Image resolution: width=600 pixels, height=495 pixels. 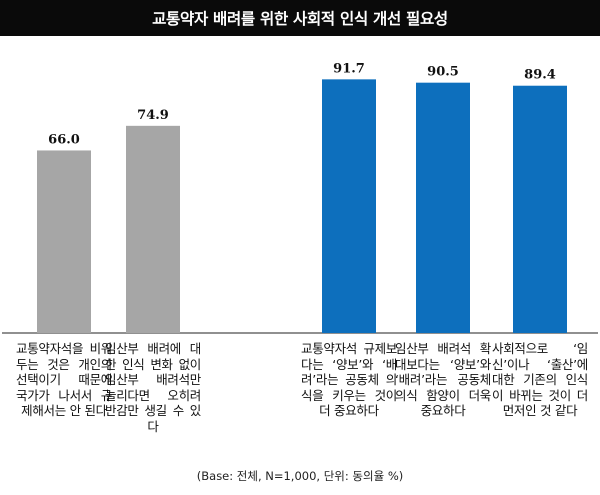 What do you see at coordinates (349, 68) in the screenshot?
I see `value-label-3: 91.7` at bounding box center [349, 68].